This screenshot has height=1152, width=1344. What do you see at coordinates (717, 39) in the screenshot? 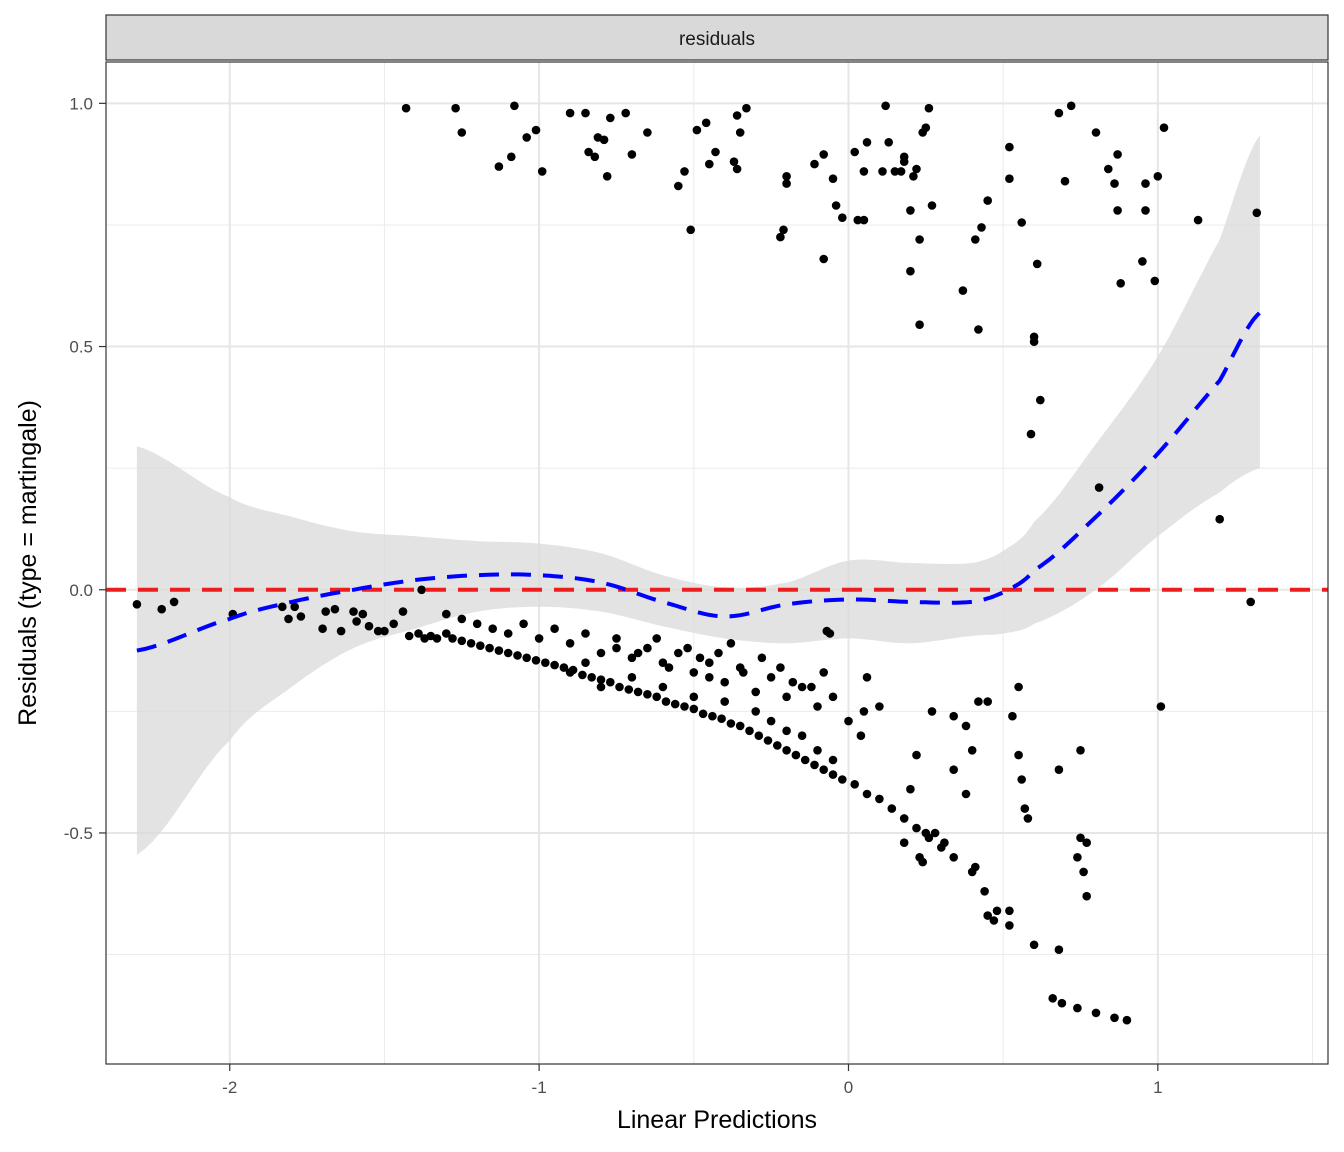
I see `facet-strip-label: residuals` at bounding box center [717, 39].